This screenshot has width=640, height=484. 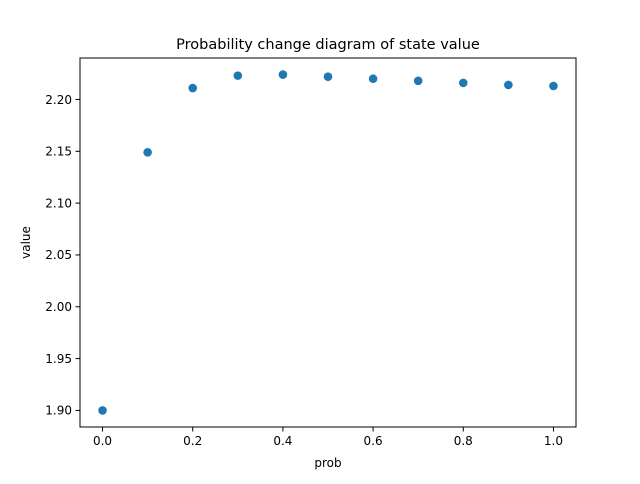 What do you see at coordinates (26, 242) in the screenshot?
I see `y-axis-label: value` at bounding box center [26, 242].